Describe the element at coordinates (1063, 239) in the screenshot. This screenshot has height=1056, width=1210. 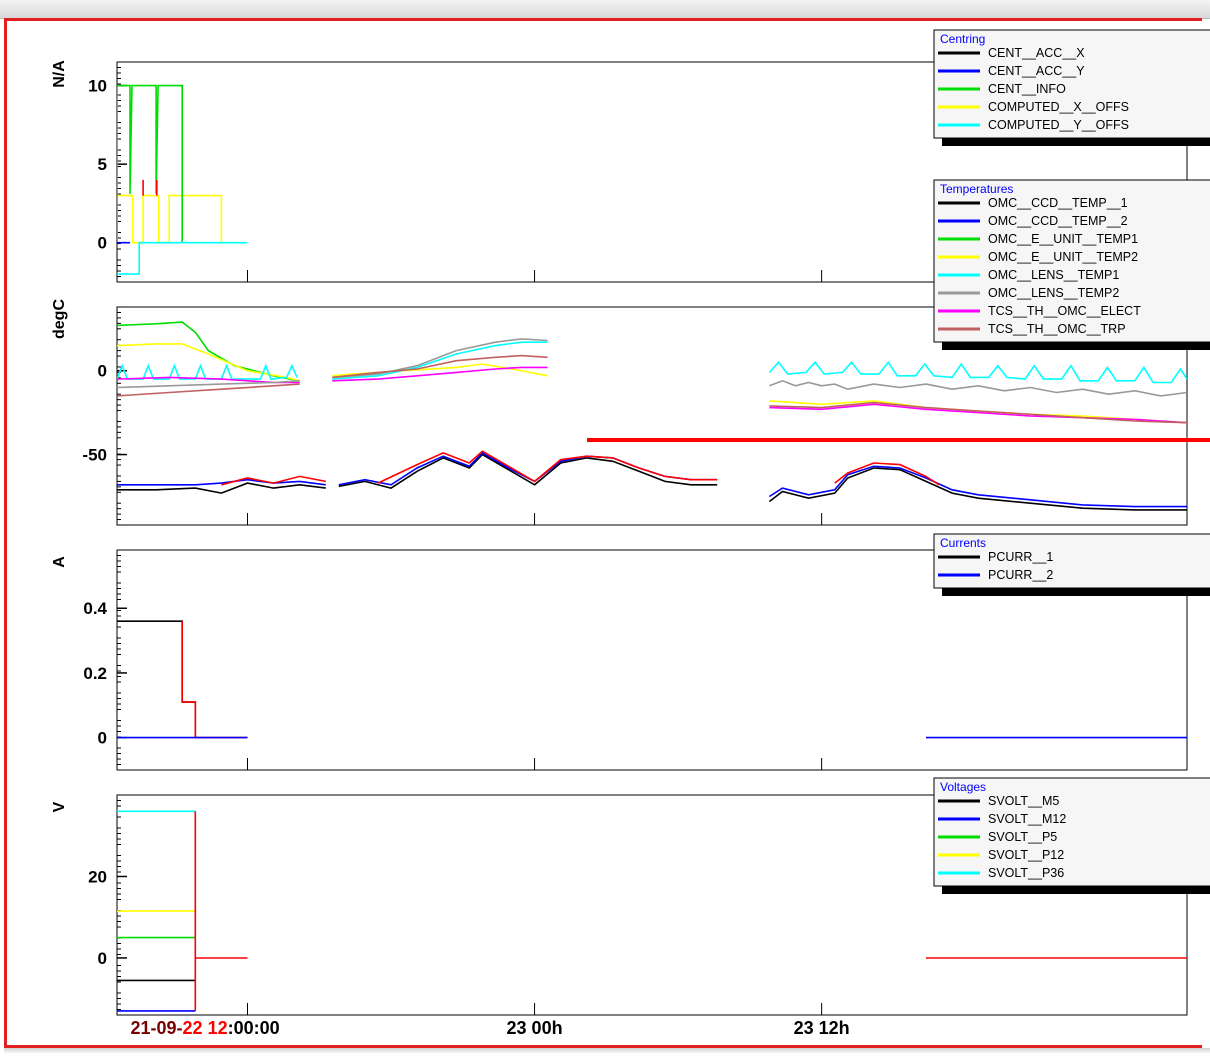
I see `legend-entry: OMC__E__UNIT__TEMP1` at that location.